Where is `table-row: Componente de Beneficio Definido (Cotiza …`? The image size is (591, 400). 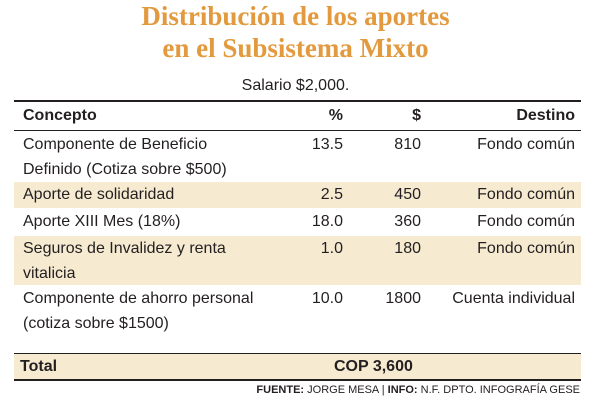 table-row: Componente de Beneficio Definido (Cotiza … is located at coordinates (297, 156).